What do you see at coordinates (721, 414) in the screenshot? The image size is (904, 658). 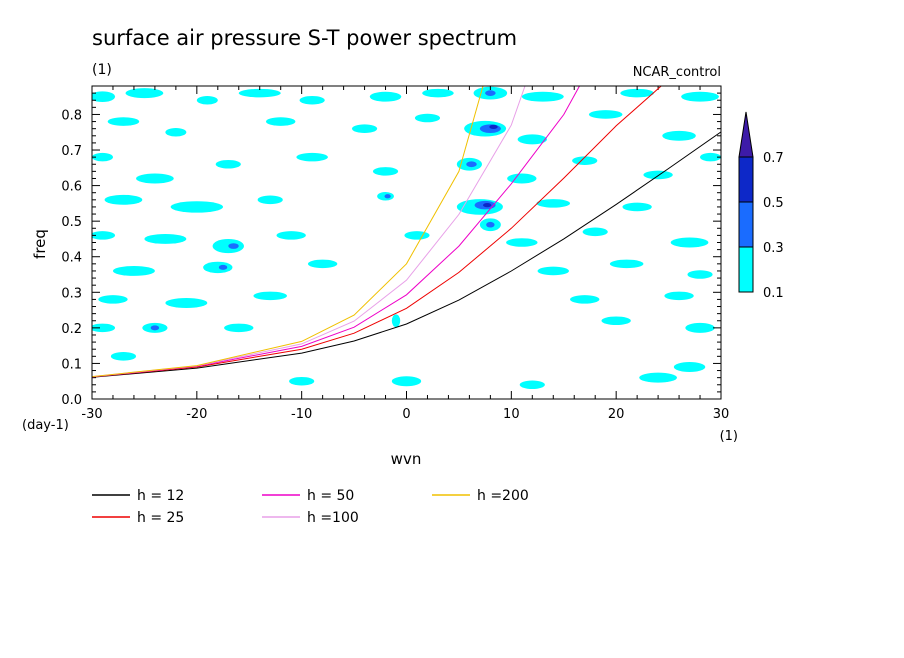 I see `x-tick-label: 30` at bounding box center [721, 414].